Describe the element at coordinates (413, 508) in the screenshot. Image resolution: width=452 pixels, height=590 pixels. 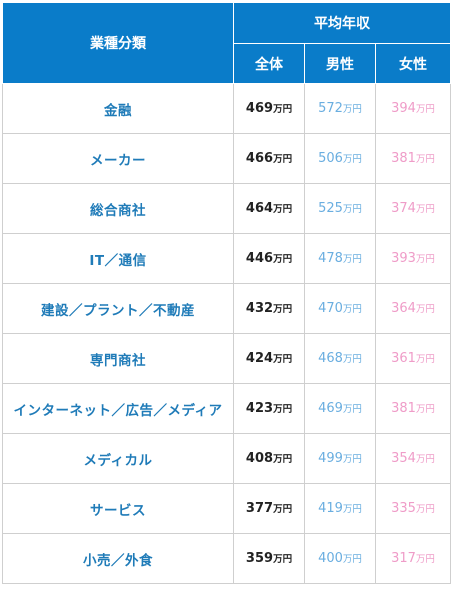
I see `row-female-income: 335万円` at that location.